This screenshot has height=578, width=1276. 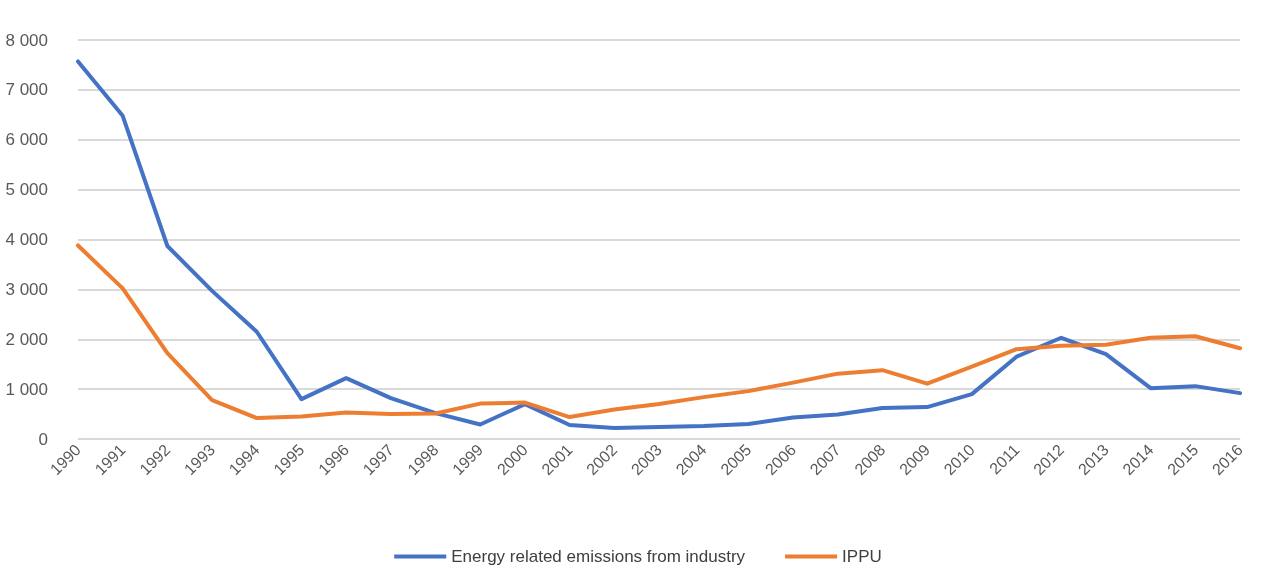 What do you see at coordinates (26, 140) in the screenshot?
I see `y-tick-label: 6 000` at bounding box center [26, 140].